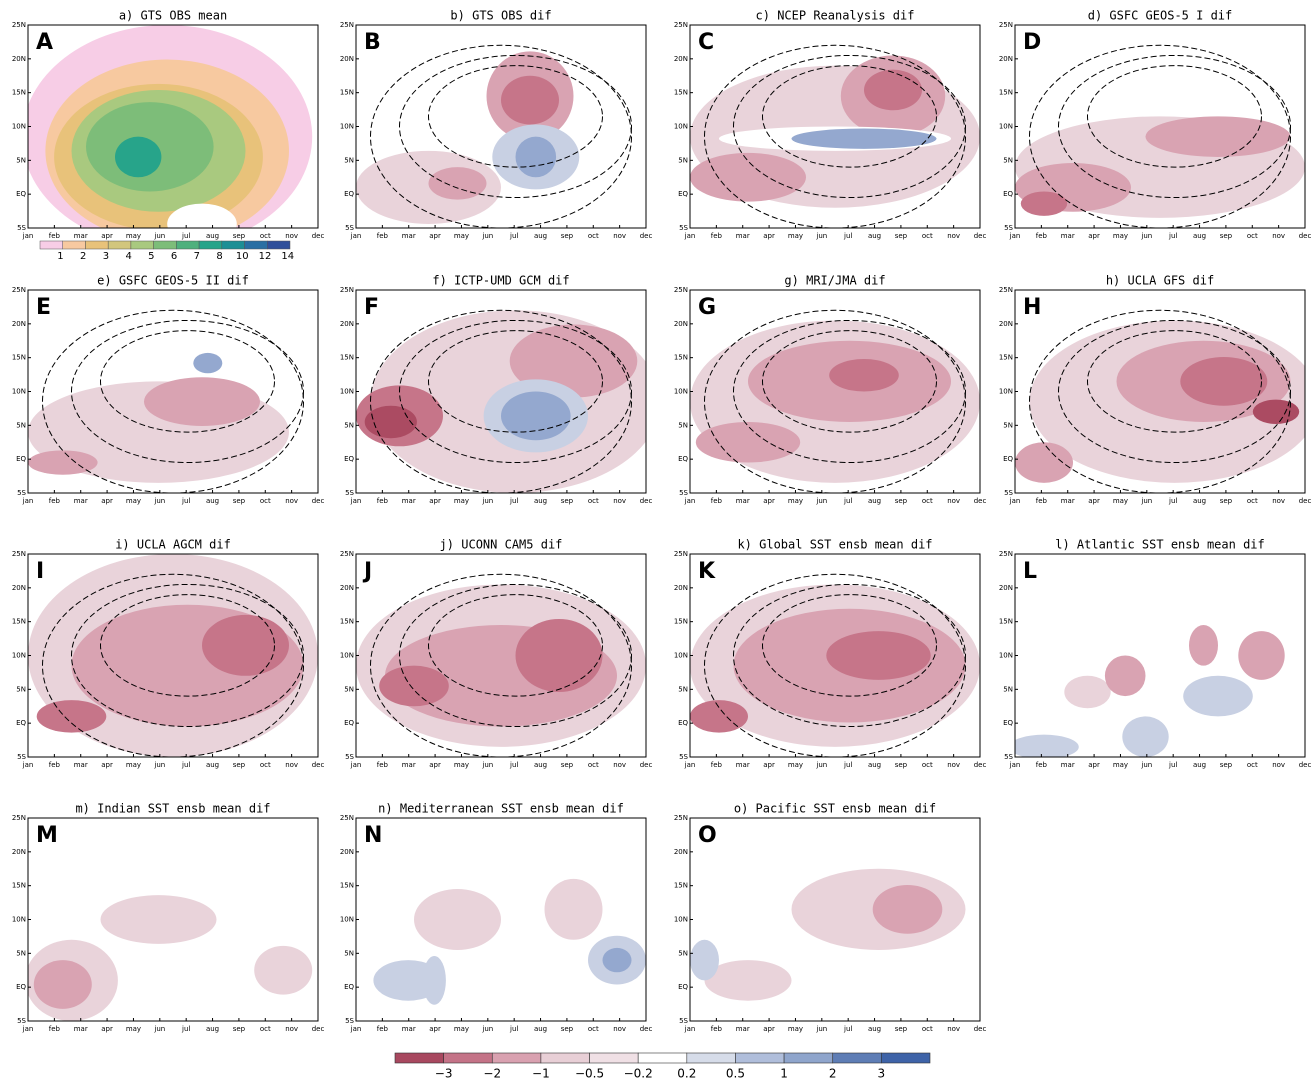  I want to click on colorbar-label: 0.5, so click(735, 1074).